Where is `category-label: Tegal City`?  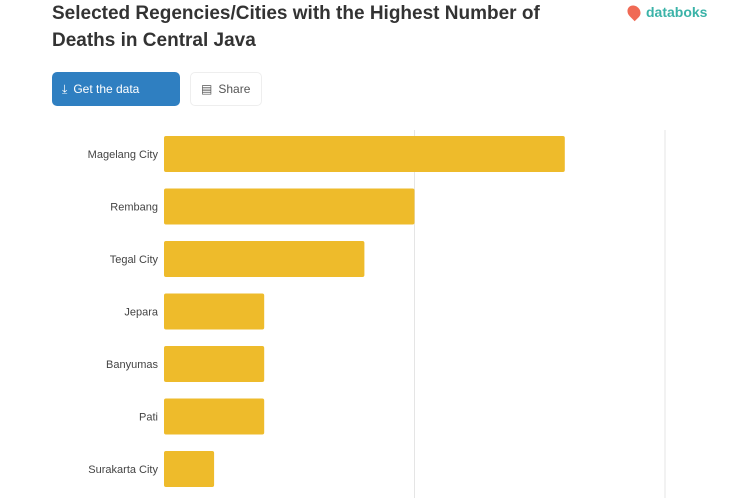 category-label: Tegal City is located at coordinates (134, 260).